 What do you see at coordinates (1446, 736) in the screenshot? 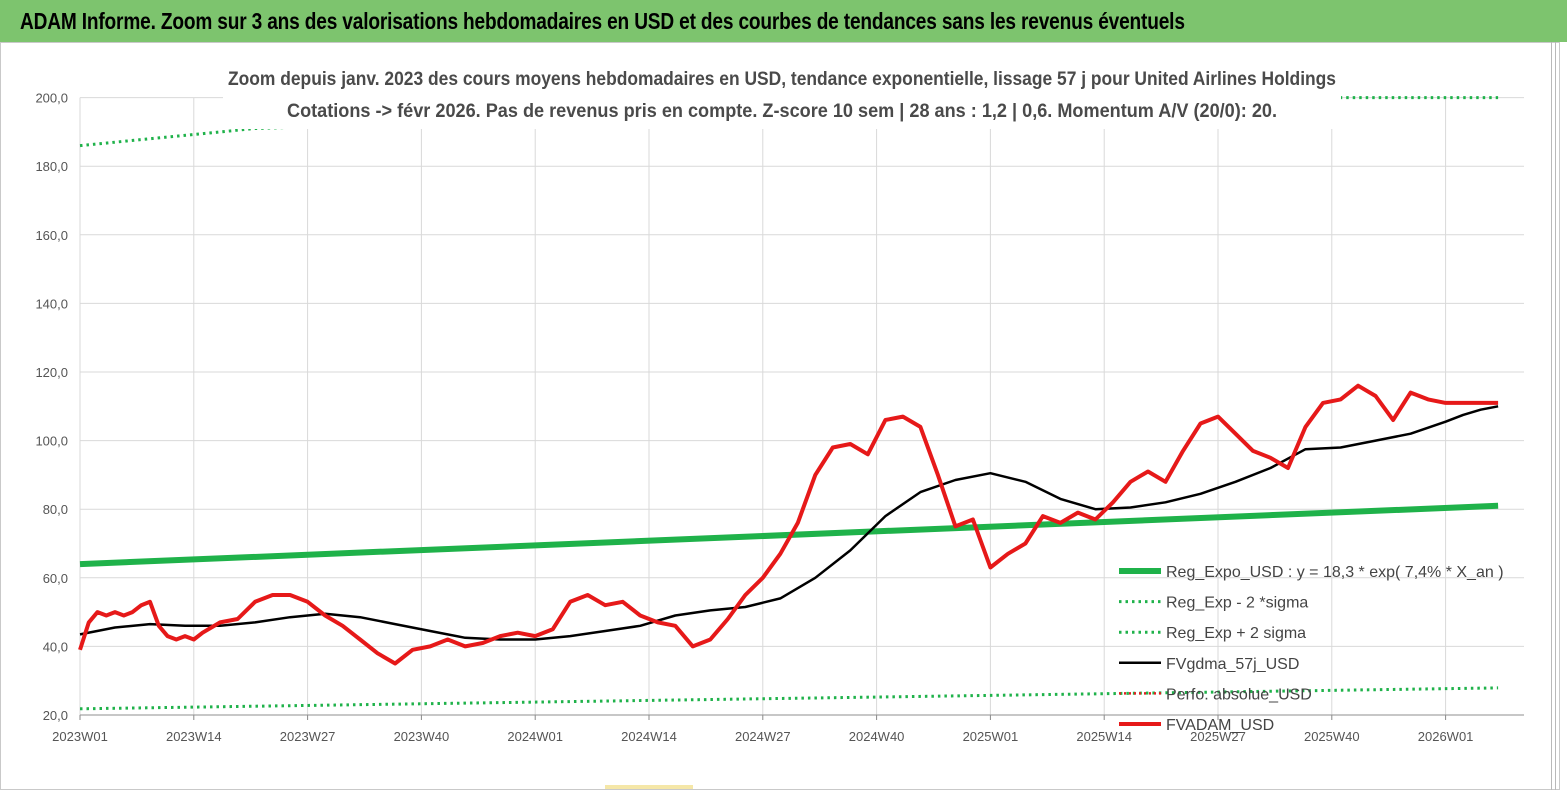
I see `x-tick-label: 2026W01` at bounding box center [1446, 736].